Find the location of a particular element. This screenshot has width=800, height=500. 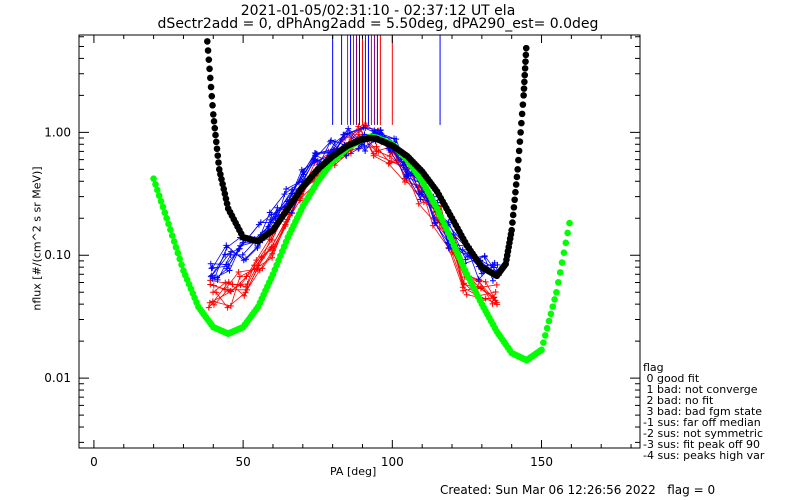

footer-flag: flag = 0 is located at coordinates (691, 490).